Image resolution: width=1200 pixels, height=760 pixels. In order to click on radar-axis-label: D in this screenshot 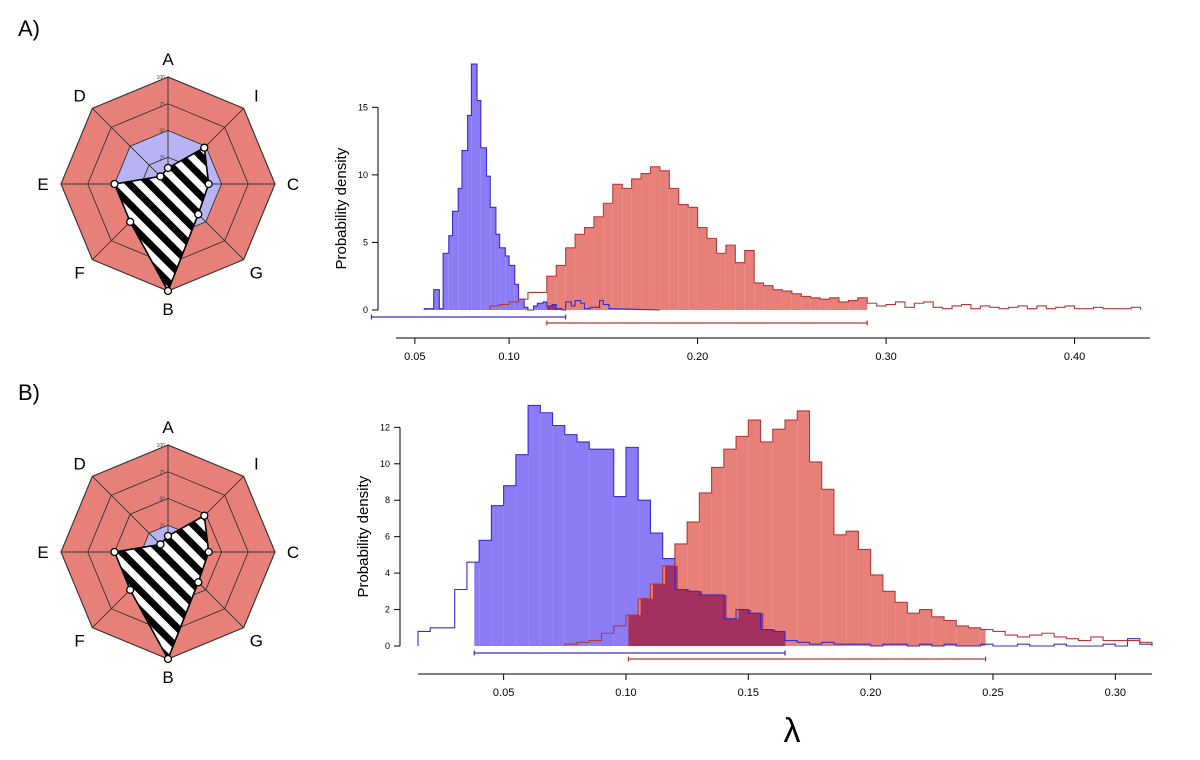, I will do `click(79, 464)`.